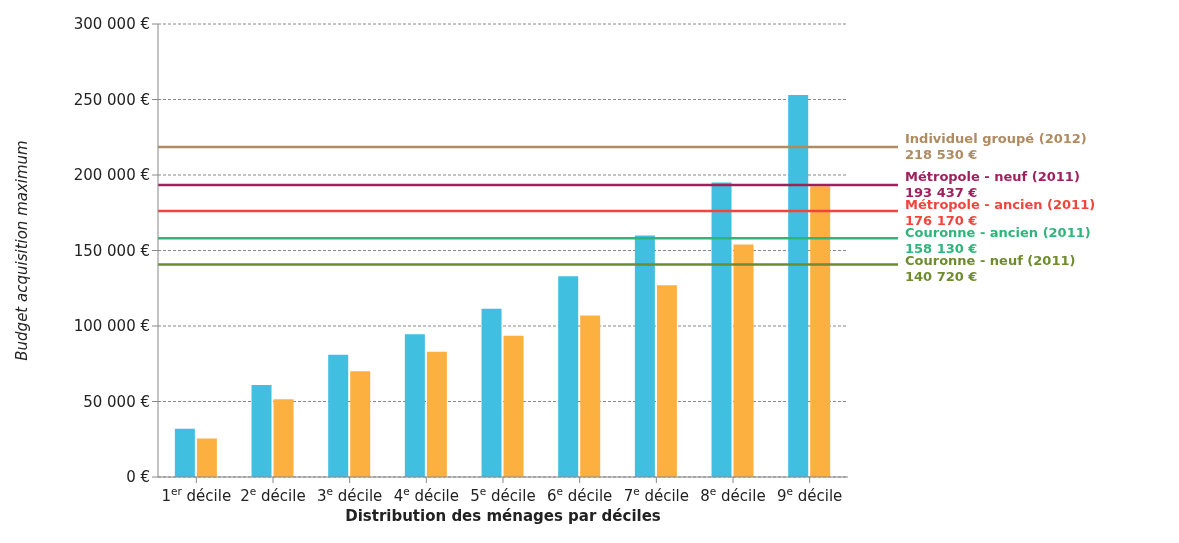 The width and height of the screenshot is (1179, 543). What do you see at coordinates (733, 495) in the screenshot?
I see `x-tick-label: 8$^{e}$ décile` at bounding box center [733, 495].